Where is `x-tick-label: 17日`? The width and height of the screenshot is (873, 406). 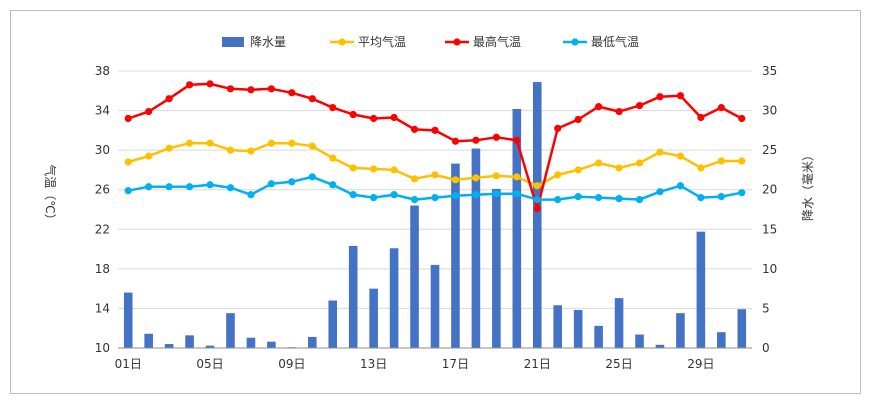
x-tick-label: 17日 is located at coordinates (455, 364).